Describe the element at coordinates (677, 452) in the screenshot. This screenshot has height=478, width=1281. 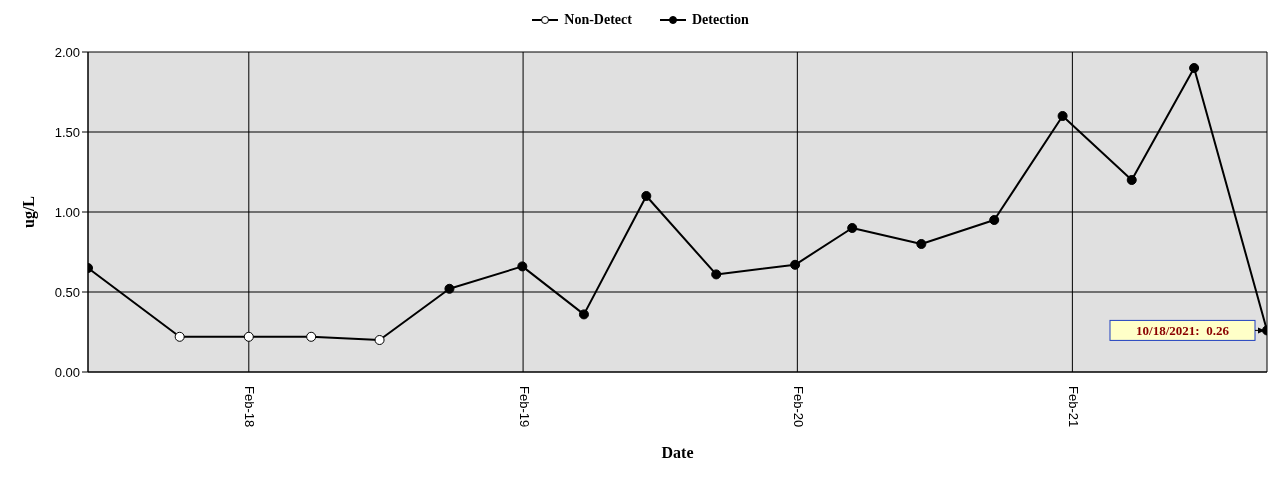
I see `x-axis-title: Date` at that location.